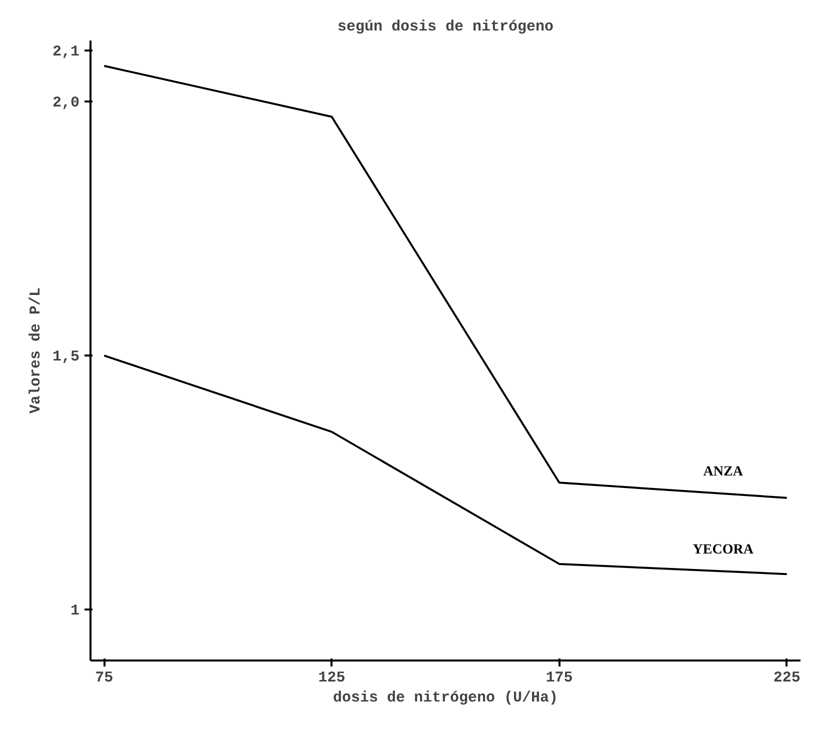 The image size is (824, 734). I want to click on chart-title: según dosis de nitrógeno, so click(445, 27).